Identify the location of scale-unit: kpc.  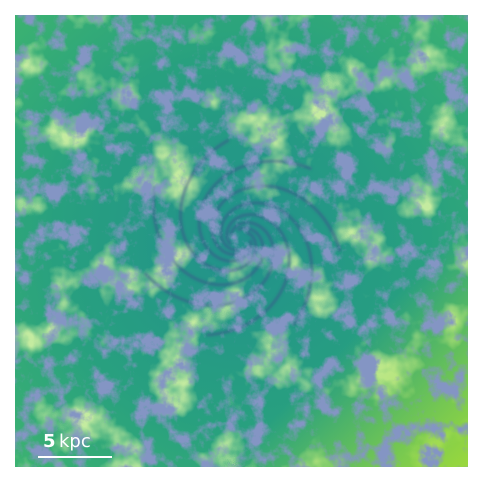
(75, 441).